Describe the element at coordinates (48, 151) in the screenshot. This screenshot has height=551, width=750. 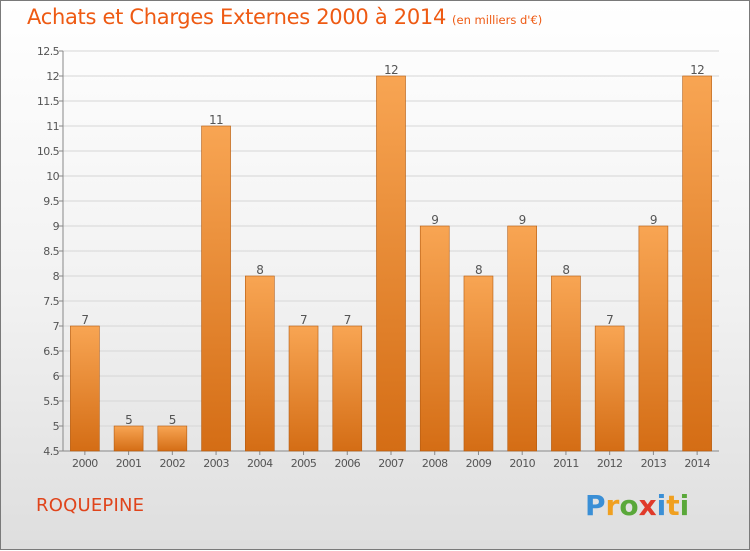
I see `y-tick-label: 10.5` at that location.